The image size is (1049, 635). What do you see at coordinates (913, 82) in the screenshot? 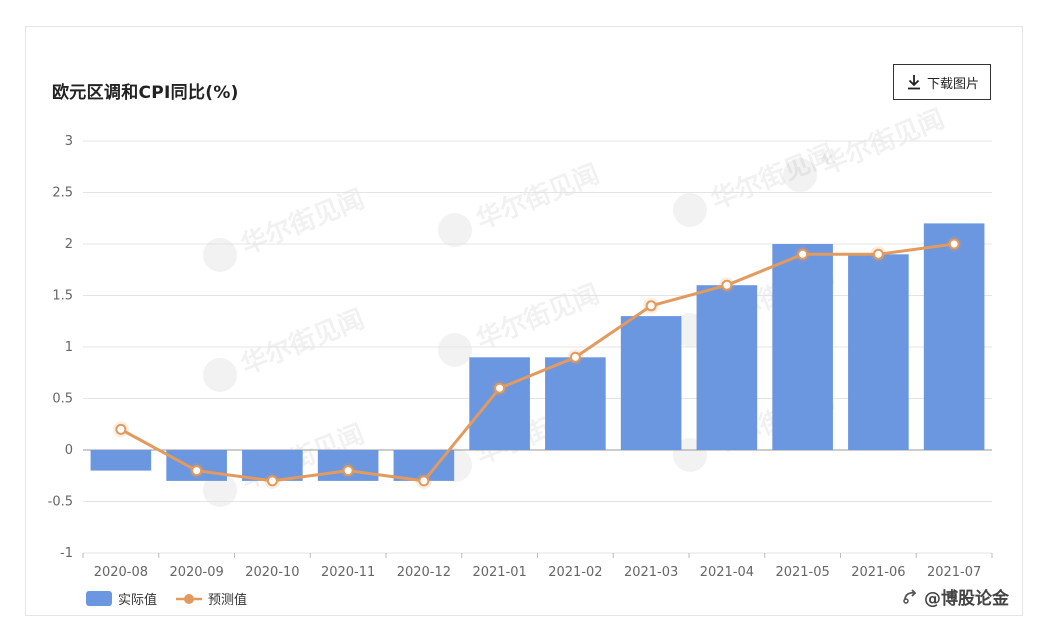
I see `download-icon` at bounding box center [913, 82].